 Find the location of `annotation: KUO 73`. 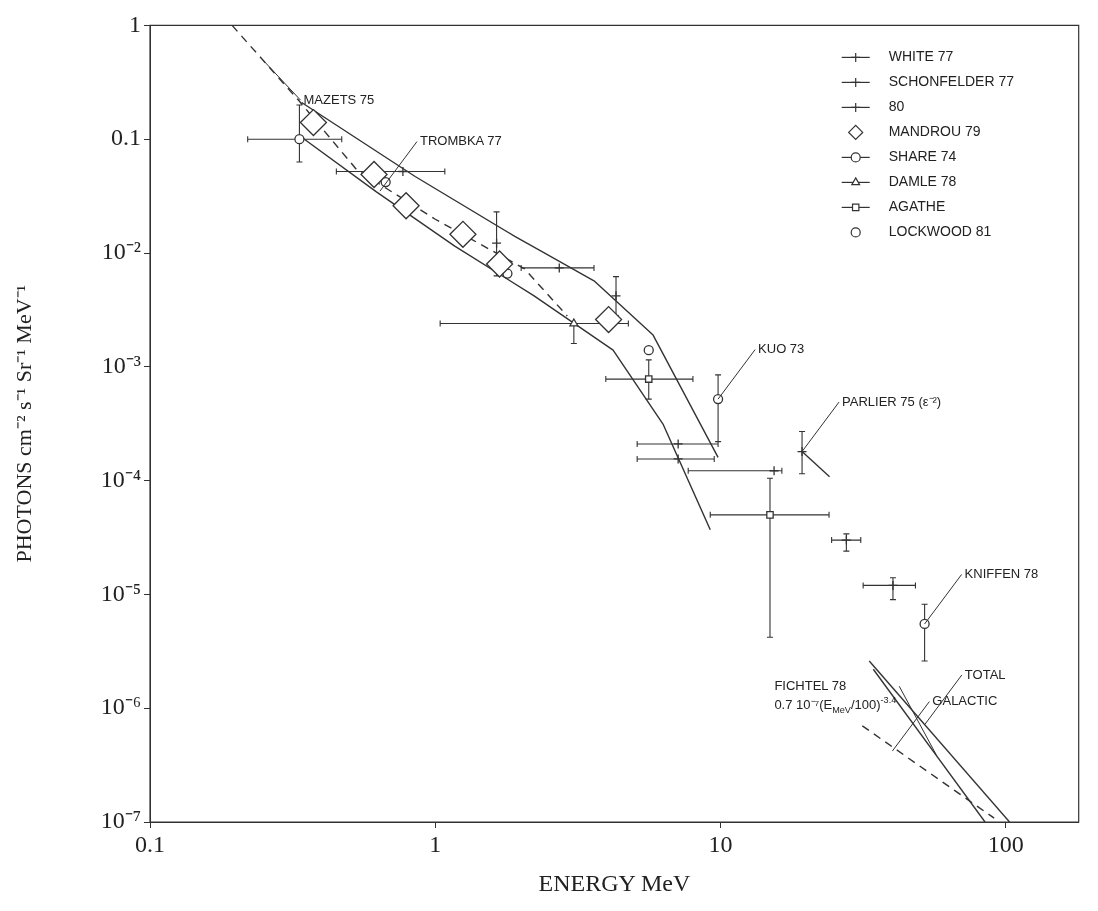

annotation: KUO 73 is located at coordinates (781, 349).